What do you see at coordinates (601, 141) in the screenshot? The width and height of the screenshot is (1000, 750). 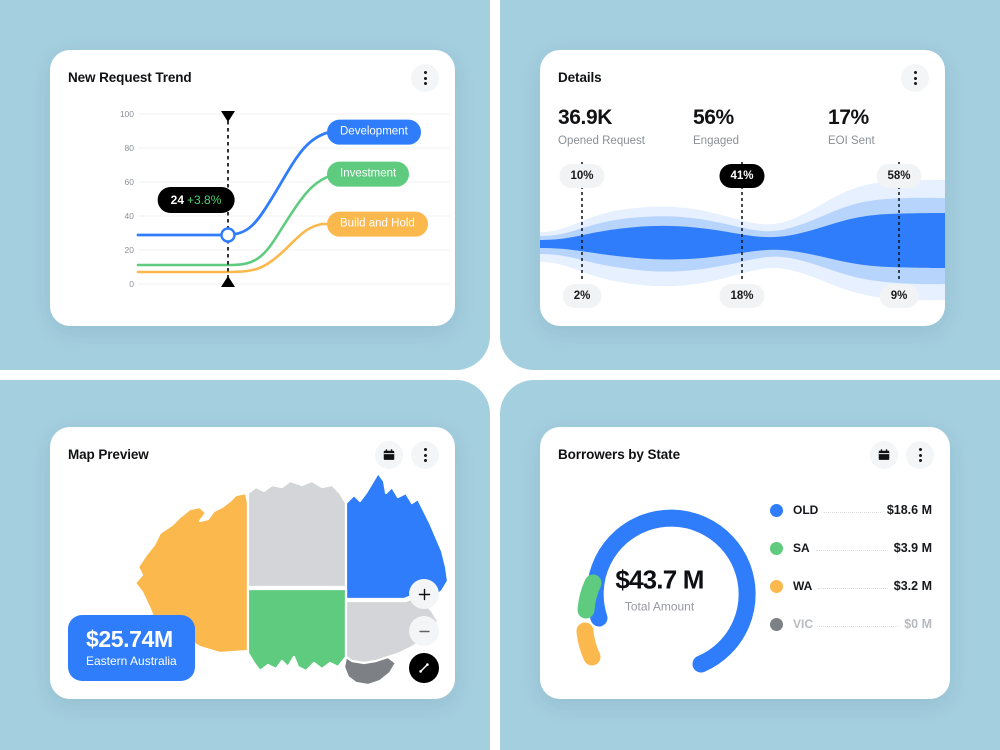 I see `stat-label: Opened Request` at bounding box center [601, 141].